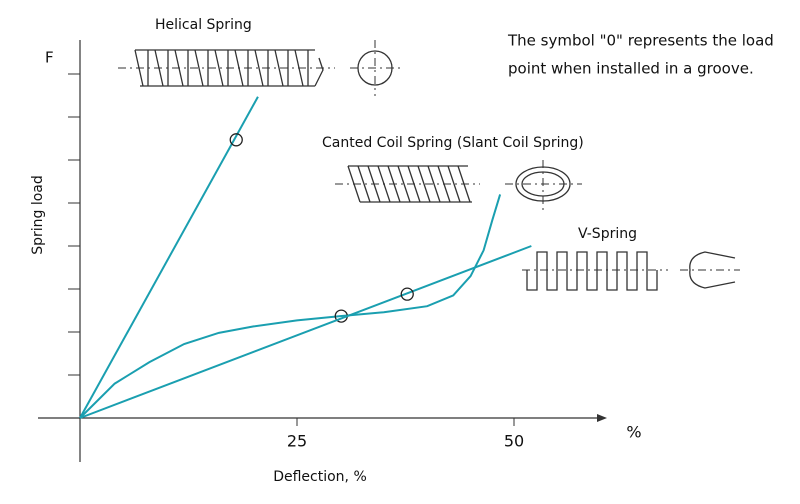 The image size is (800, 504). What do you see at coordinates (49, 58) in the screenshot?
I see `y-symbol: F` at bounding box center [49, 58].